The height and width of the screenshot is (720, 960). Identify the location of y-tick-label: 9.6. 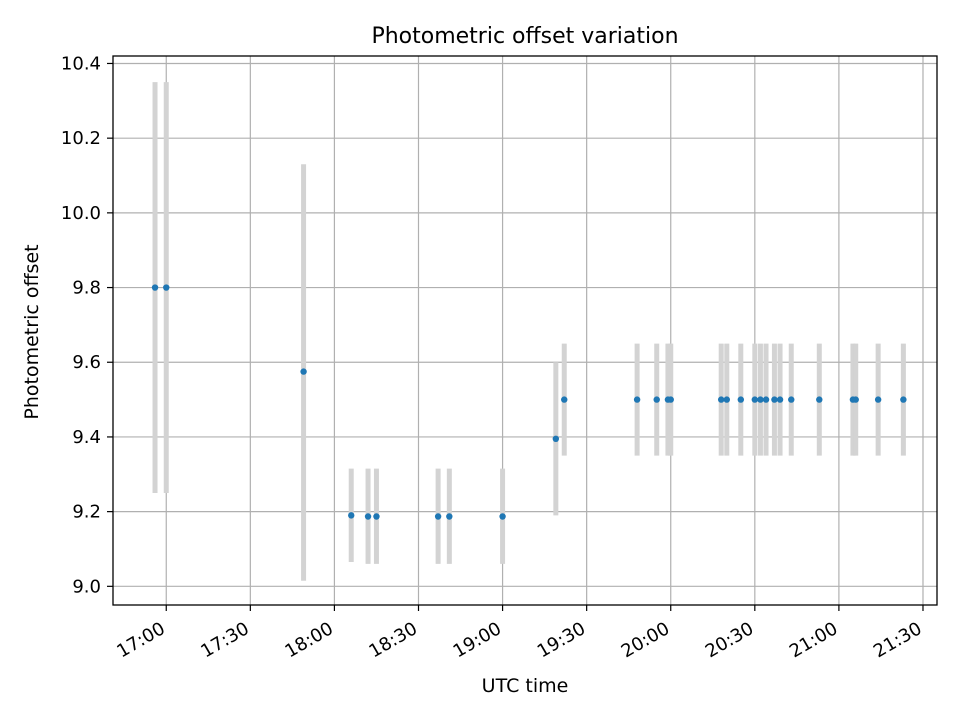
(86, 362).